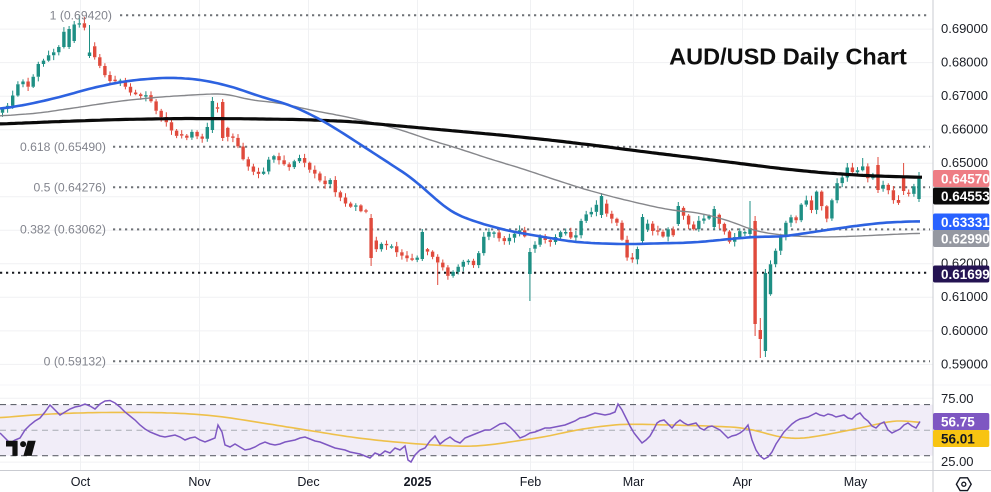 The height and width of the screenshot is (492, 991). I want to click on svg-text: 0.59000, so click(964, 363).